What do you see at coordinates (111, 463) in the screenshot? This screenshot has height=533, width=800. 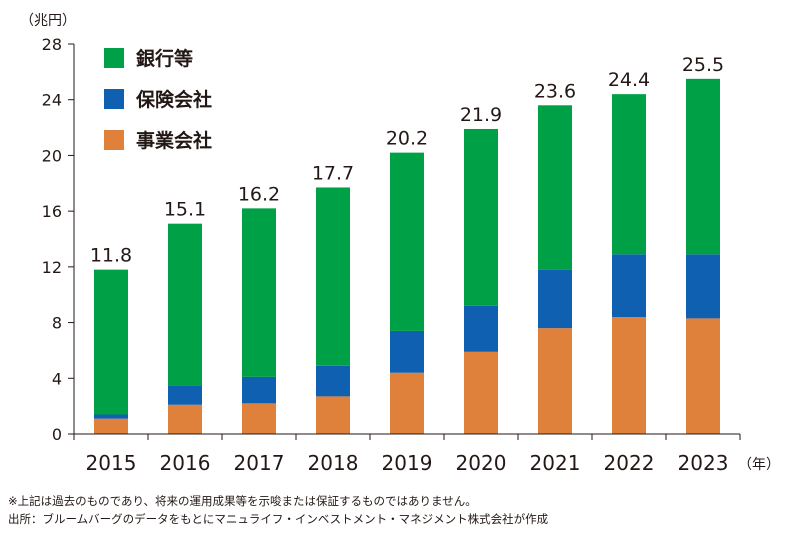 I see `x-tick-label: 2015` at bounding box center [111, 463].